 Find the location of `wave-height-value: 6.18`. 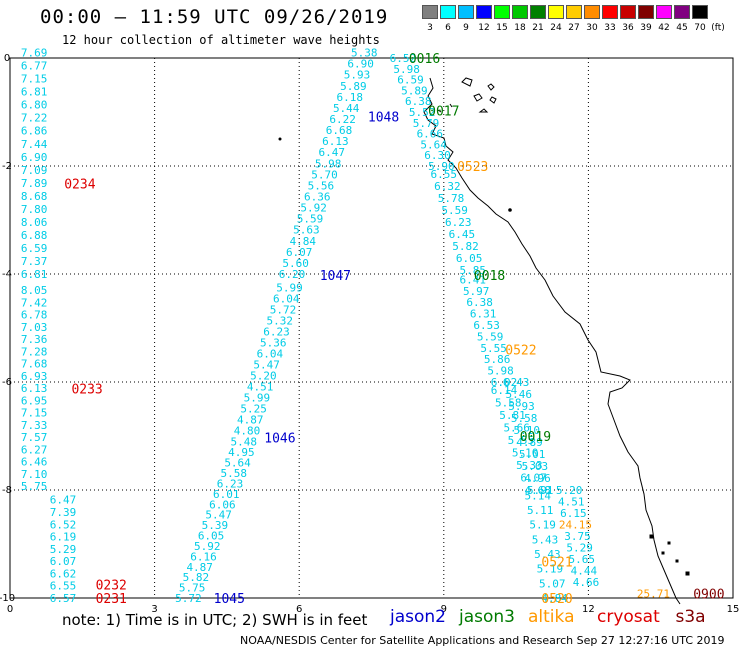

wave-height-value: 6.18 is located at coordinates (350, 97).